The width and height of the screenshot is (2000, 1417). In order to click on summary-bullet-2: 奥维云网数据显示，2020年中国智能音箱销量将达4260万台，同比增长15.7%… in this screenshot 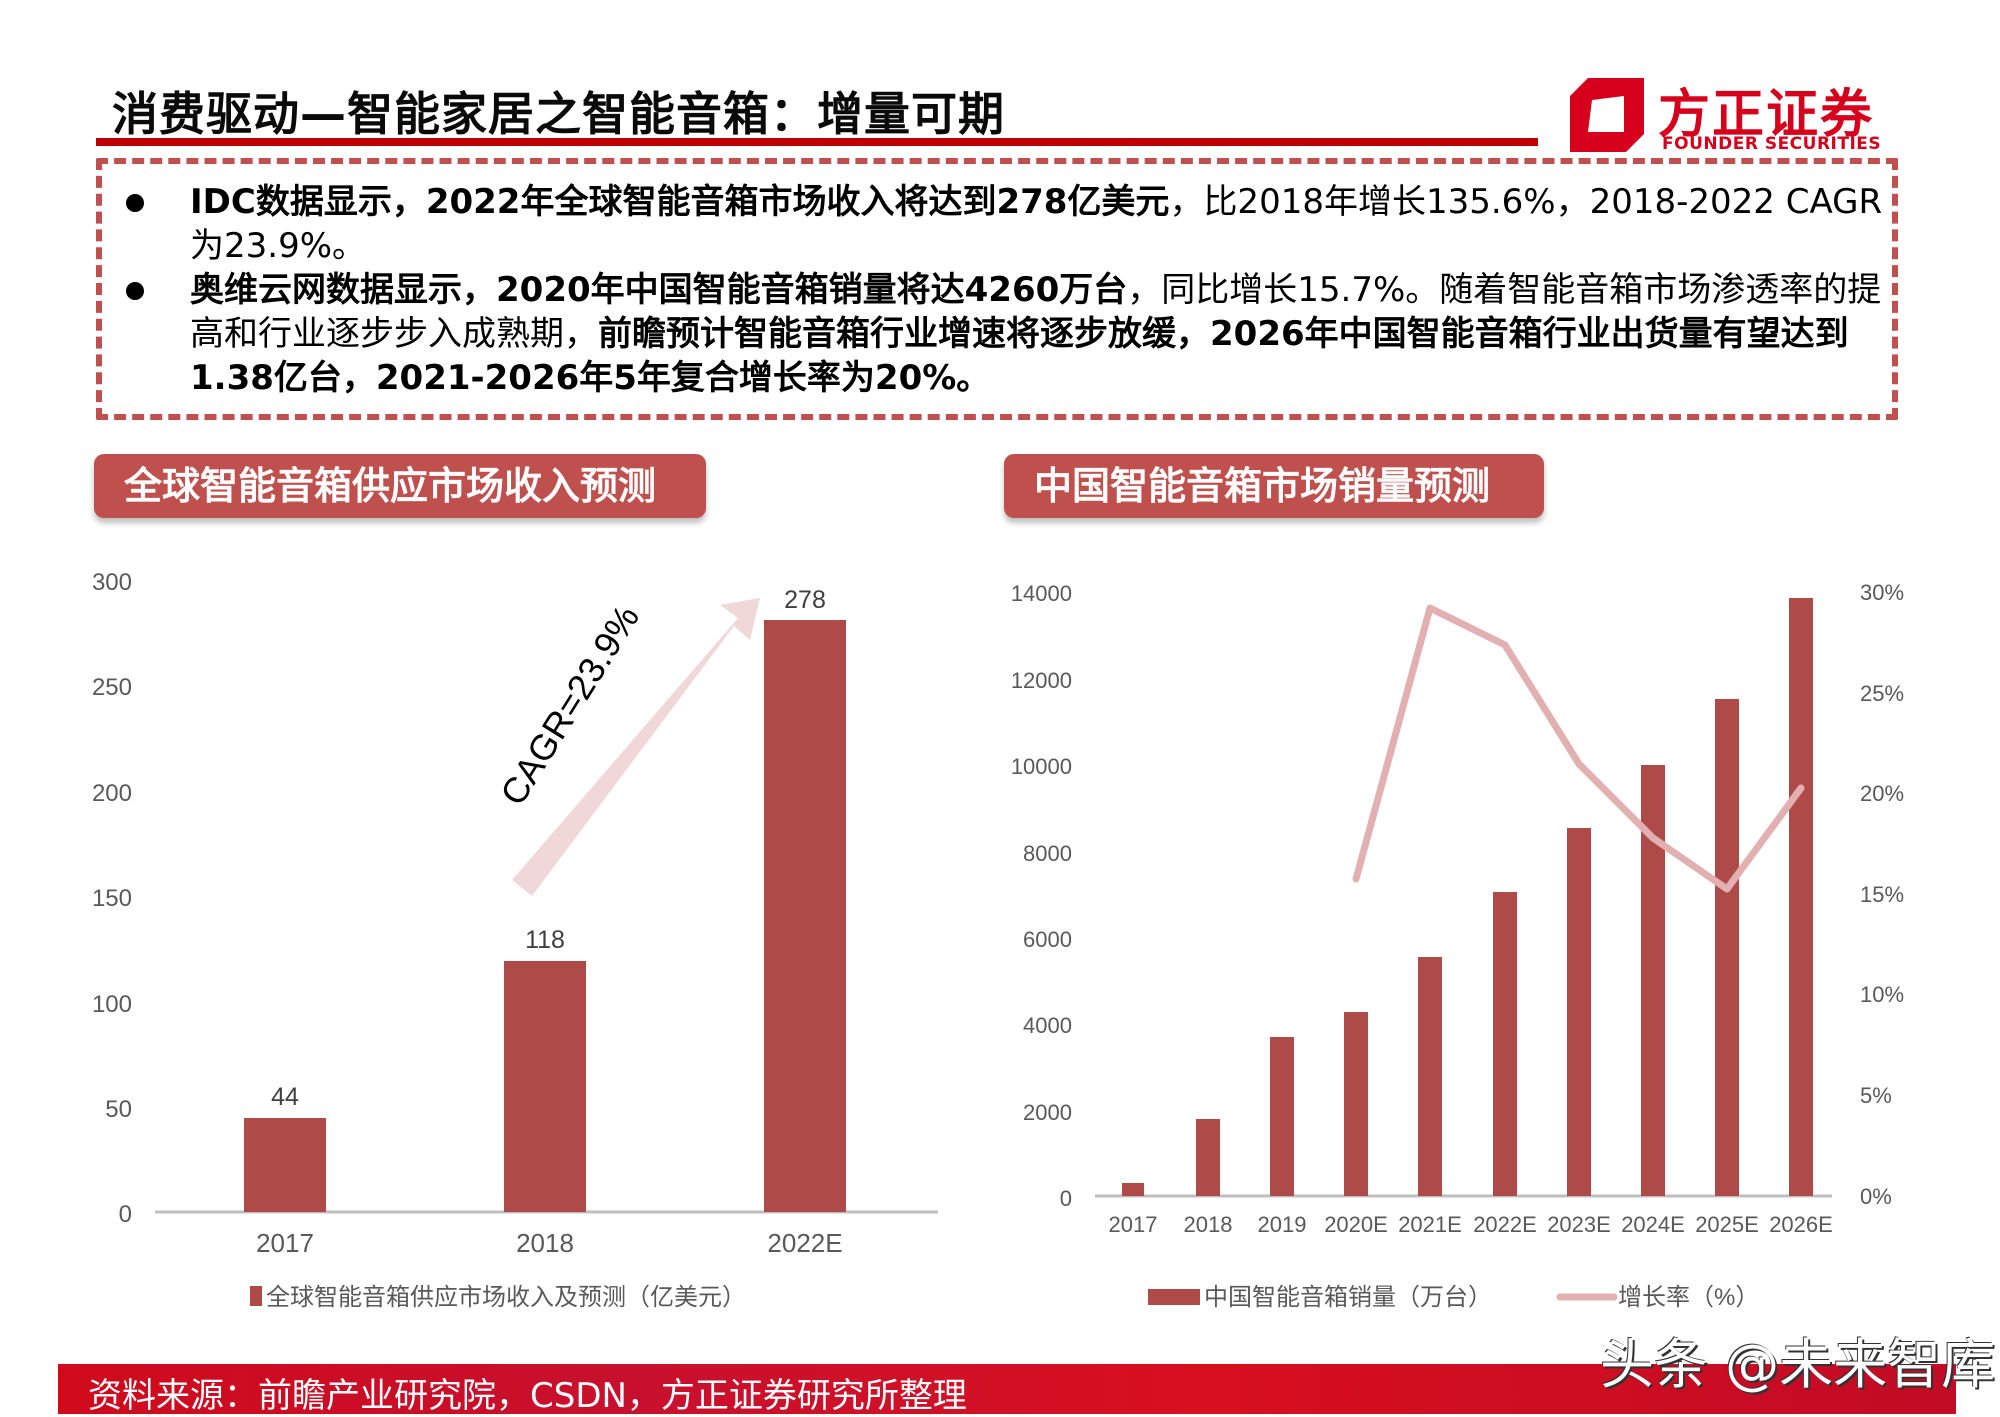, I will do `click(1008, 334)`.